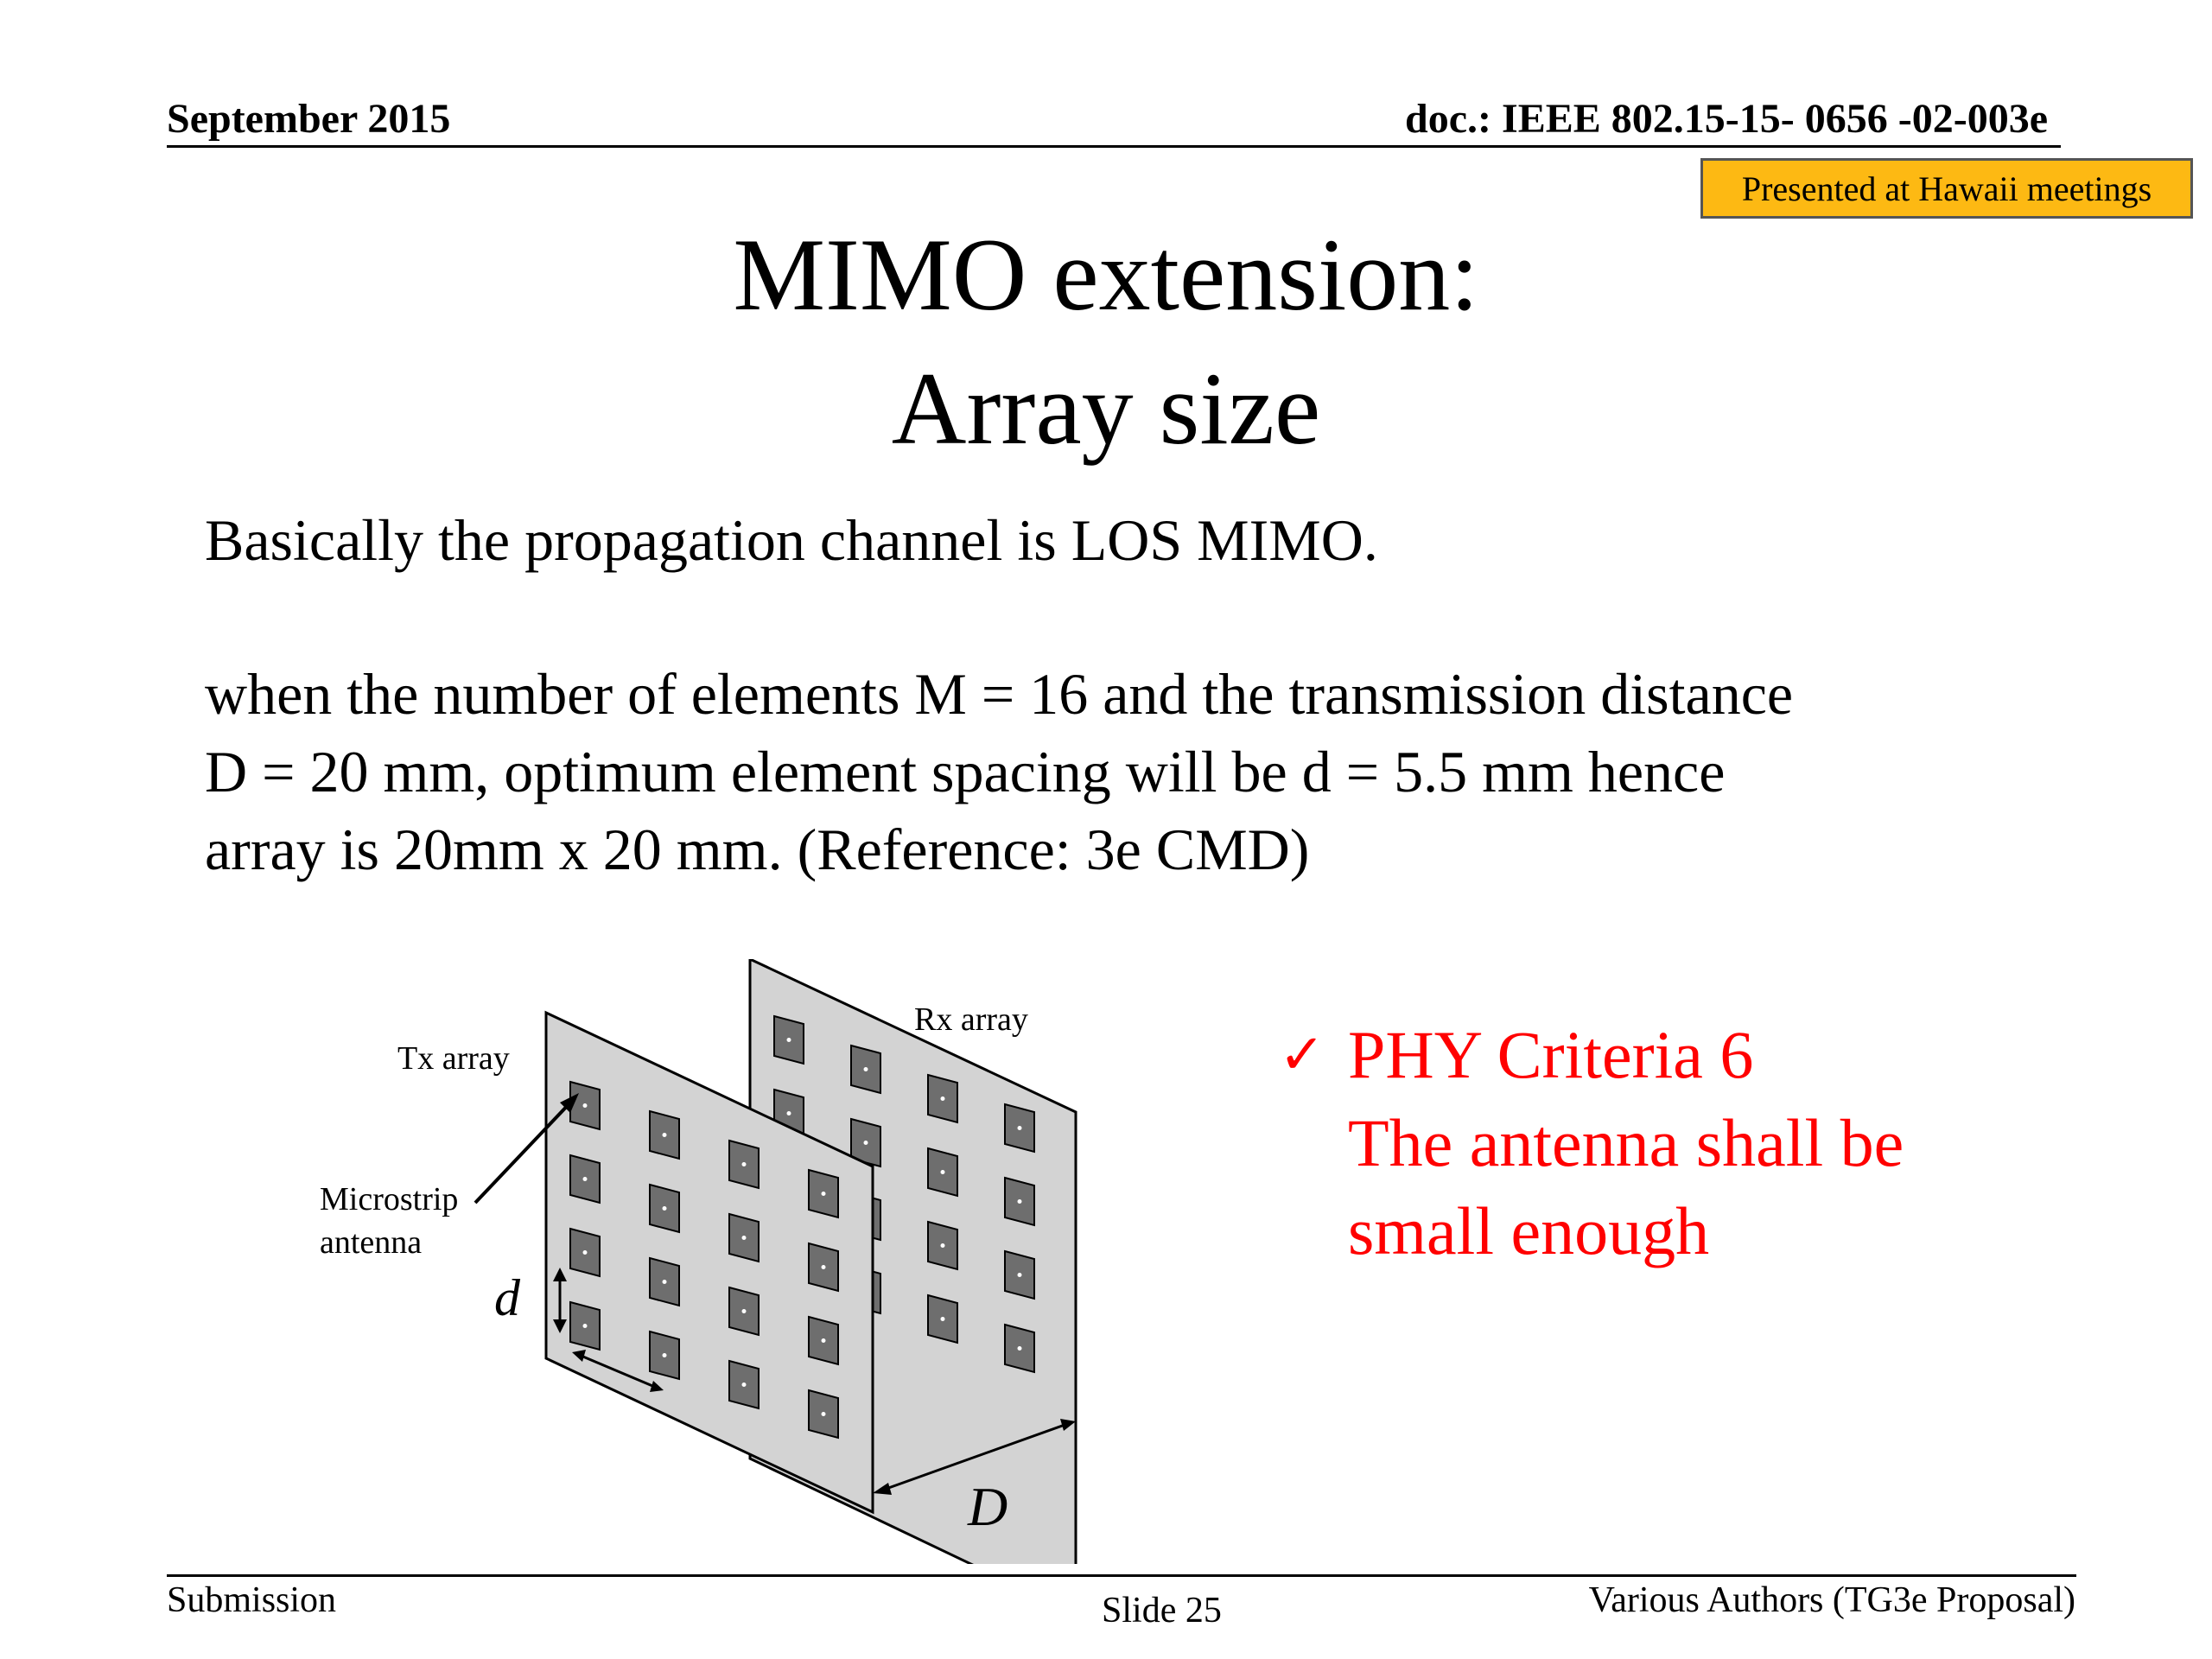 Image resolution: width=2212 pixels, height=1659 pixels. What do you see at coordinates (1551, 1054) in the screenshot?
I see `criteria-line-1: PHY Criteria 6` at bounding box center [1551, 1054].